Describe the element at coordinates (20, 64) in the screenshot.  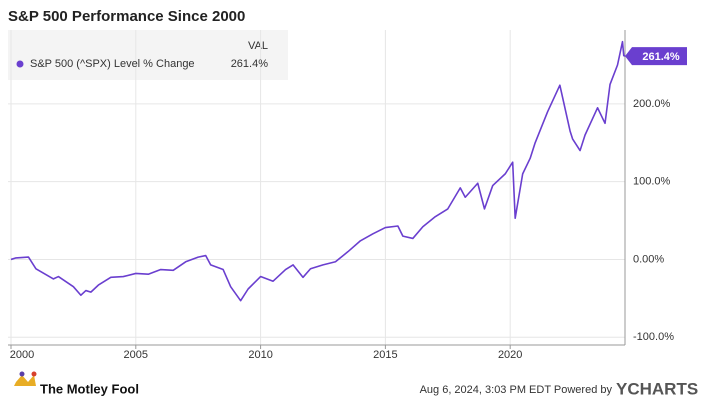
I see `legend-marker` at that location.